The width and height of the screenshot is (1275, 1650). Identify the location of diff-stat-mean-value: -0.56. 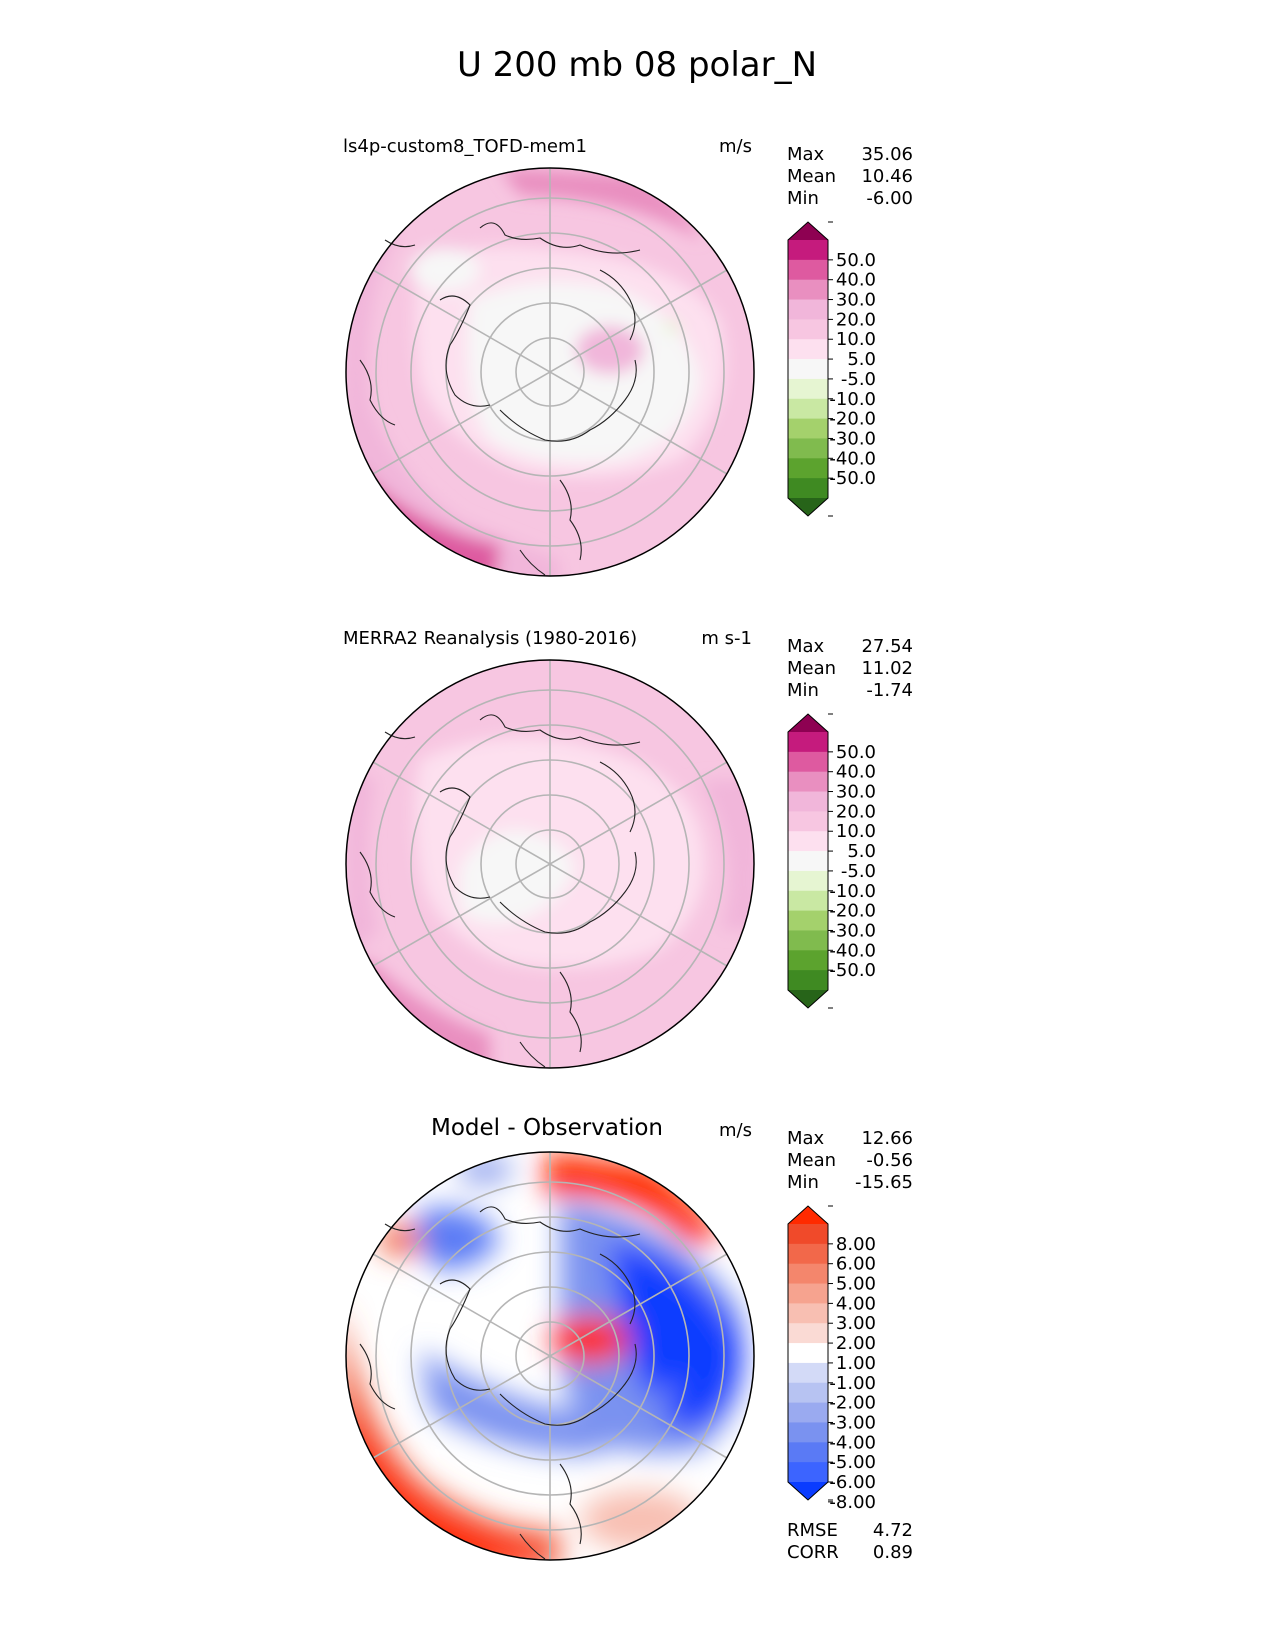
(889, 1160).